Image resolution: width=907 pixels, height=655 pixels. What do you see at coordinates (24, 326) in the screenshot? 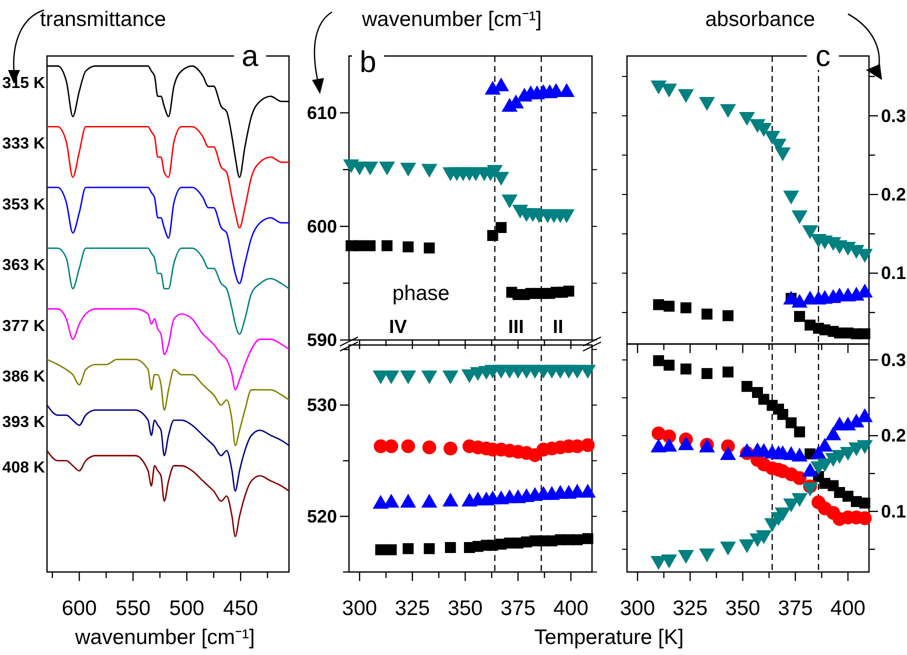
I see `series-label: 377 K` at bounding box center [24, 326].